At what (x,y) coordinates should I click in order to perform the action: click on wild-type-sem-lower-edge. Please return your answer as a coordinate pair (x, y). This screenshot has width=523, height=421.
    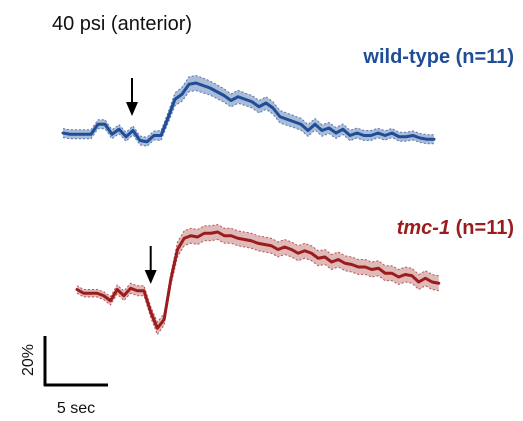
    Looking at the image, I should click on (248, 118).